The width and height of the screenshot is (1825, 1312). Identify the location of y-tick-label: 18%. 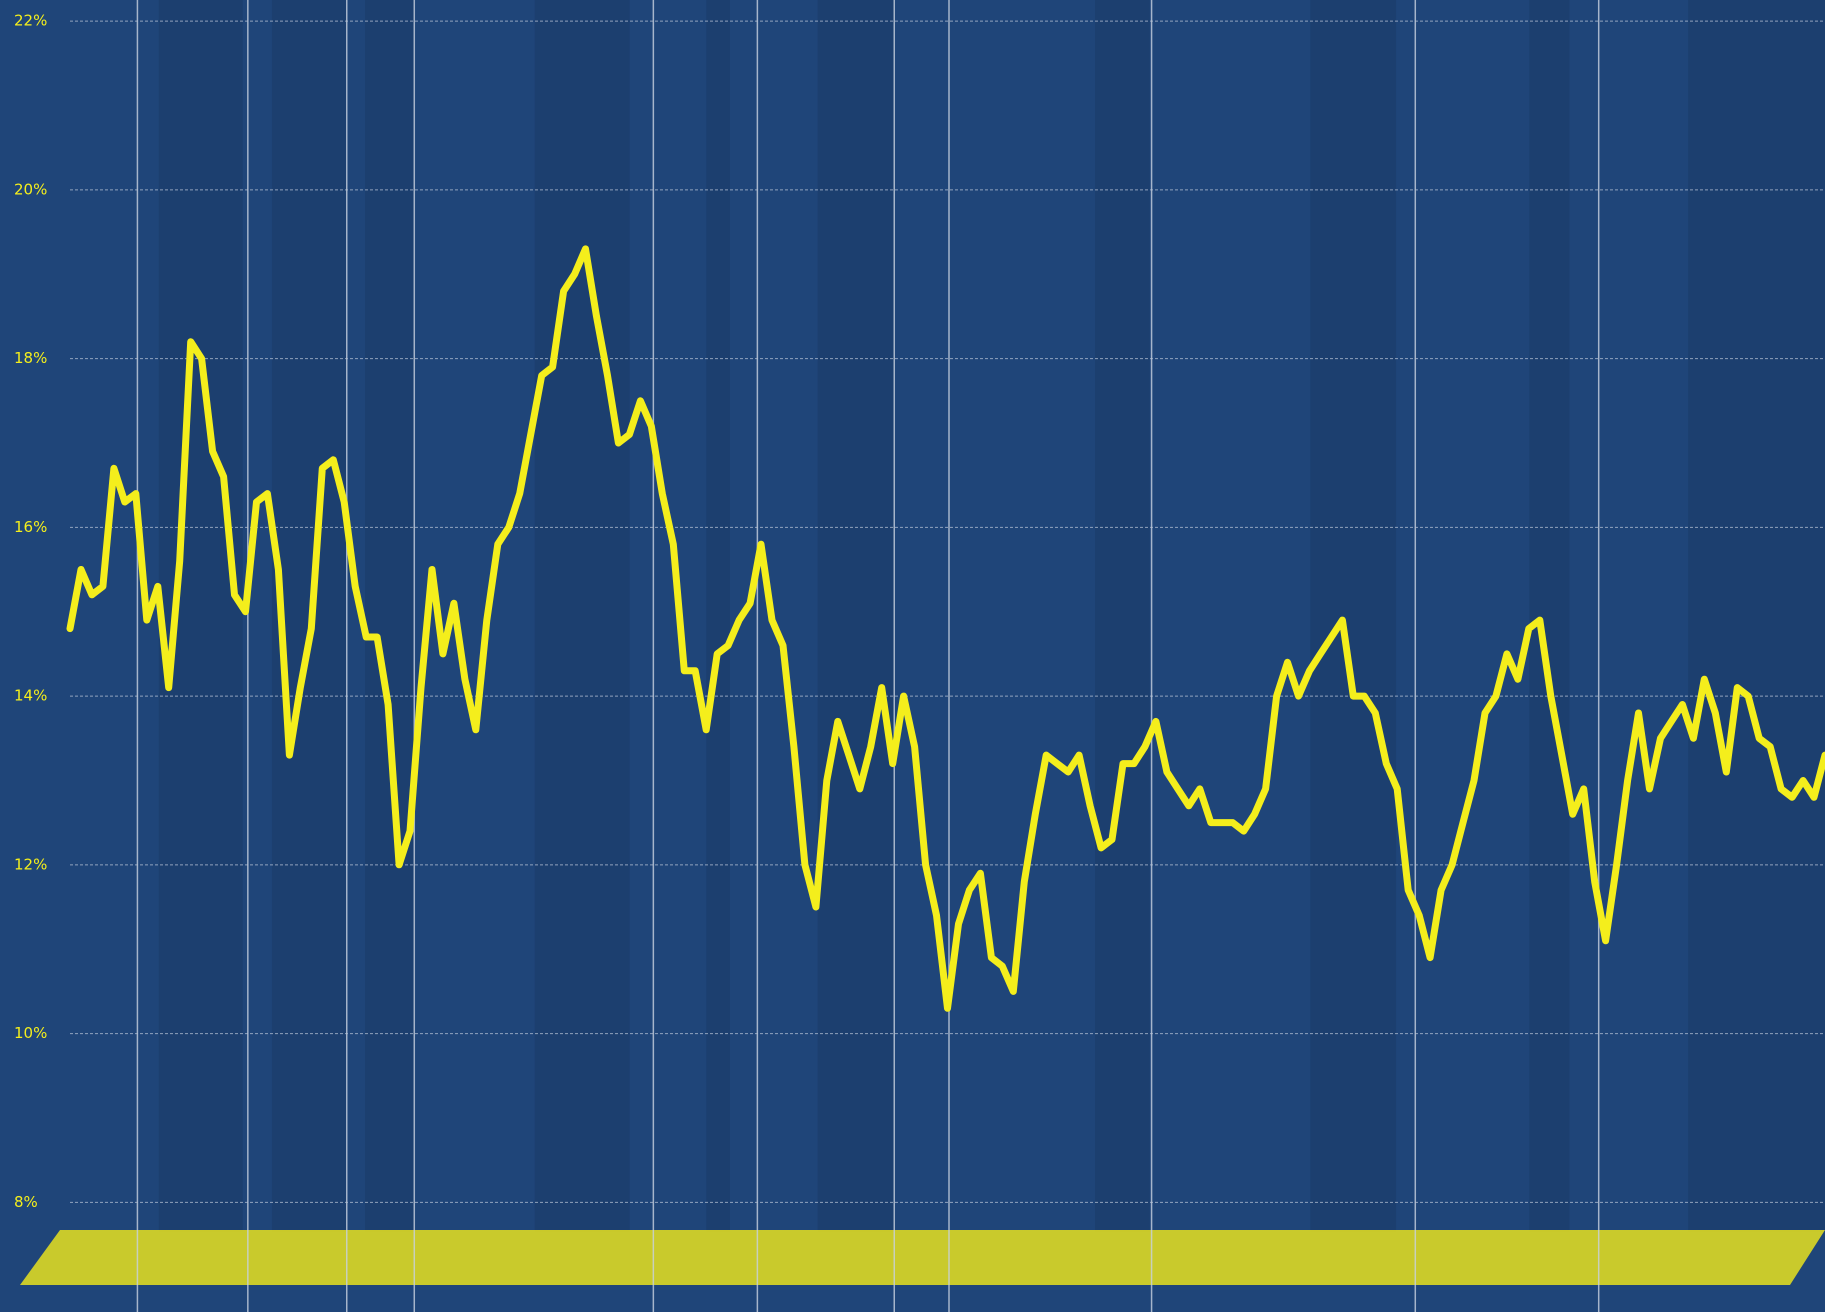
(30, 358).